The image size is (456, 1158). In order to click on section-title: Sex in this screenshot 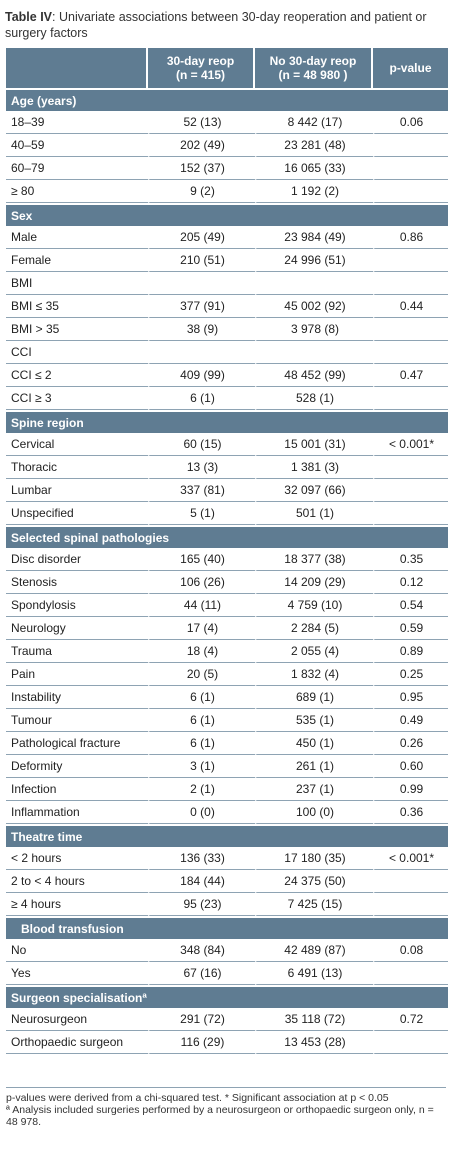, I will do `click(227, 214)`.